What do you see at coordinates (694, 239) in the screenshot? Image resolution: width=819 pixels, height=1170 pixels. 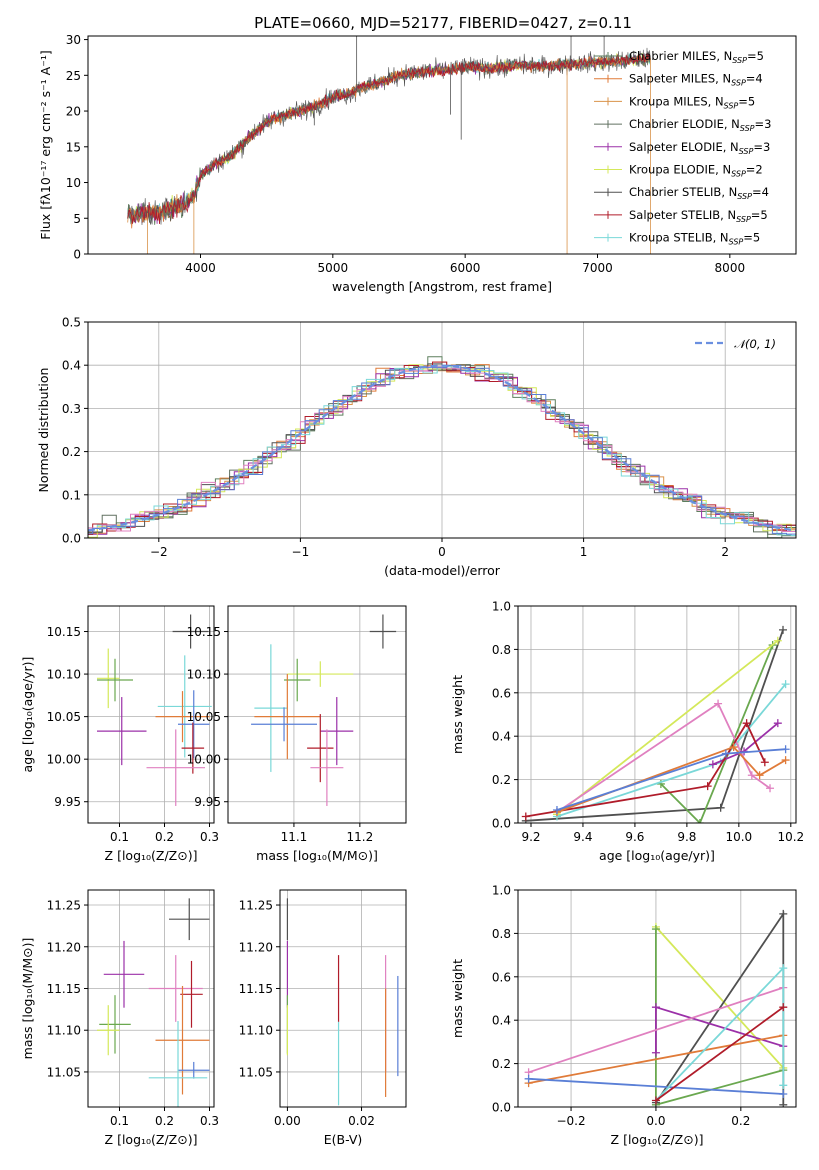 I see `legend-entry: Kroupa STELIB, NSSP=5` at bounding box center [694, 239].